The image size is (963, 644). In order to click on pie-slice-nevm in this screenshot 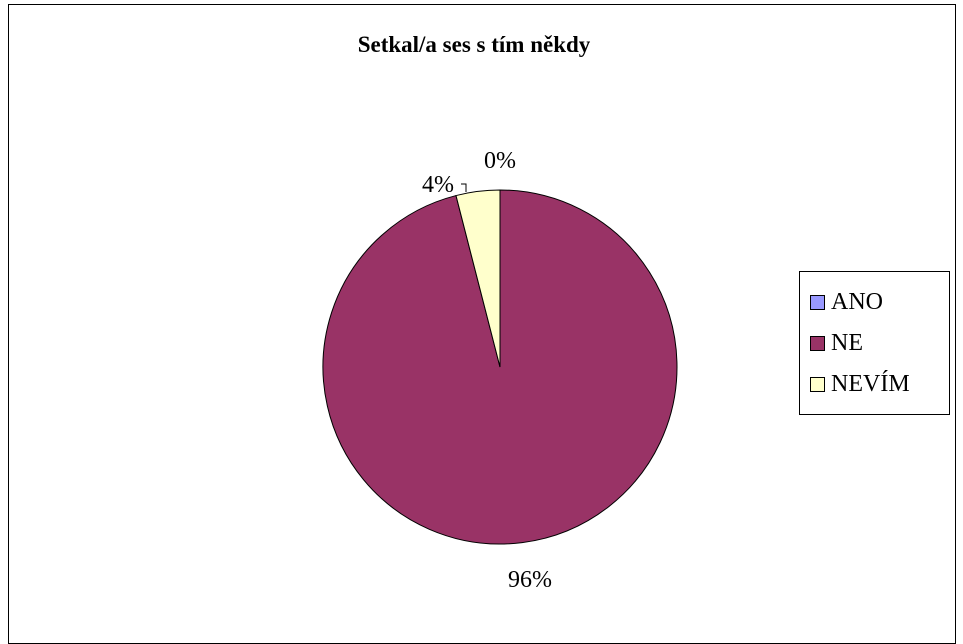, I will do `click(478, 278)`.